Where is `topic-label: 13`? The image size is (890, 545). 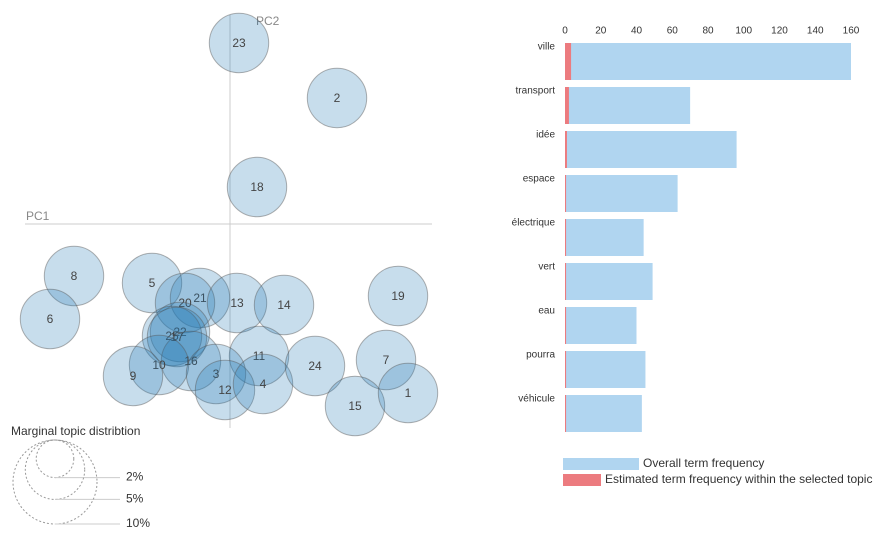
topic-label: 13 is located at coordinates (237, 303).